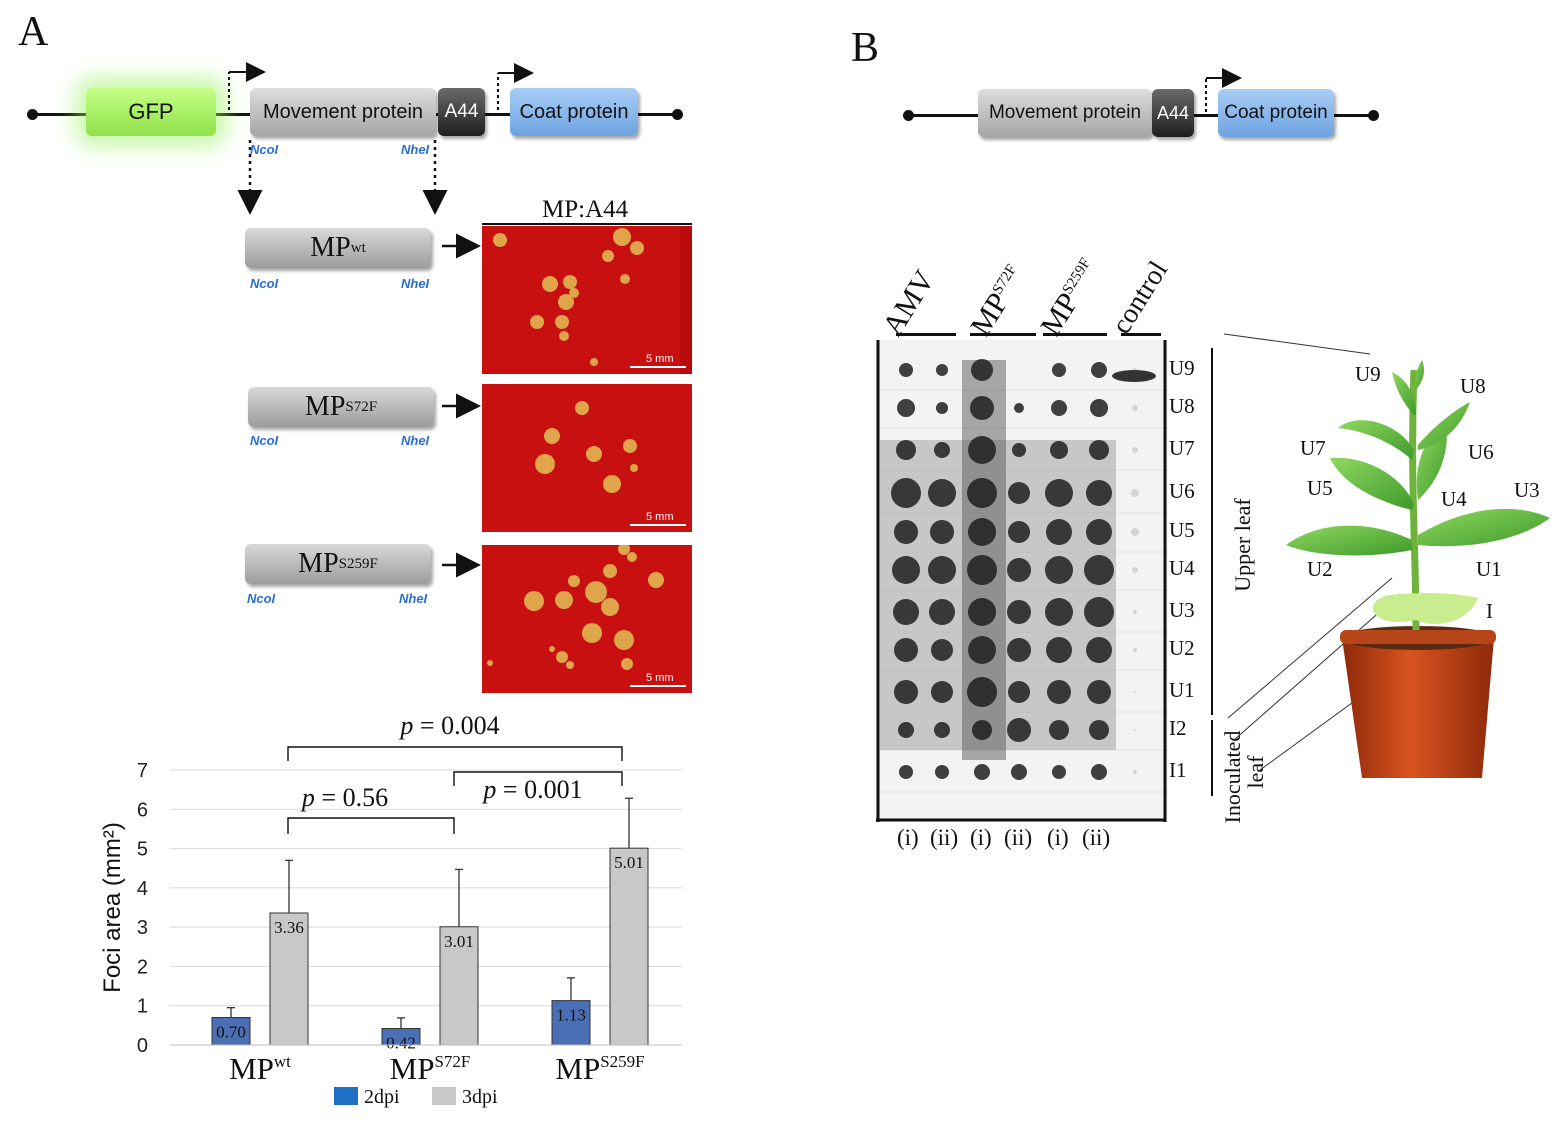  I want to click on y-tick-label: 0, so click(142, 1046).